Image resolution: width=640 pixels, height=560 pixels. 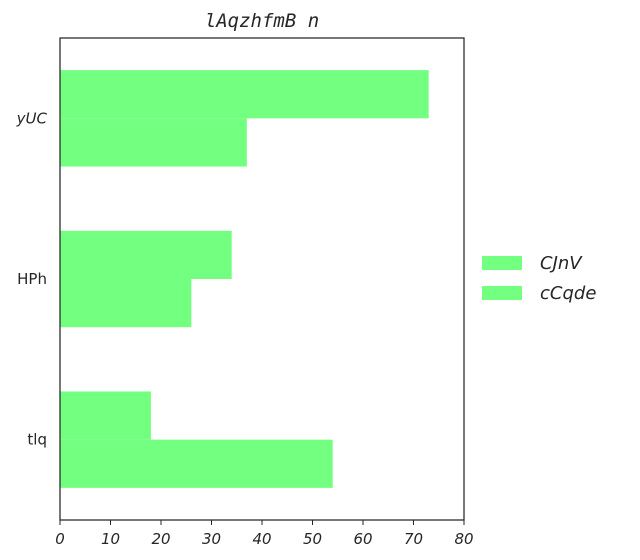 What do you see at coordinates (196, 463) in the screenshot?
I see `bar-cCqde-tlq` at bounding box center [196, 463].